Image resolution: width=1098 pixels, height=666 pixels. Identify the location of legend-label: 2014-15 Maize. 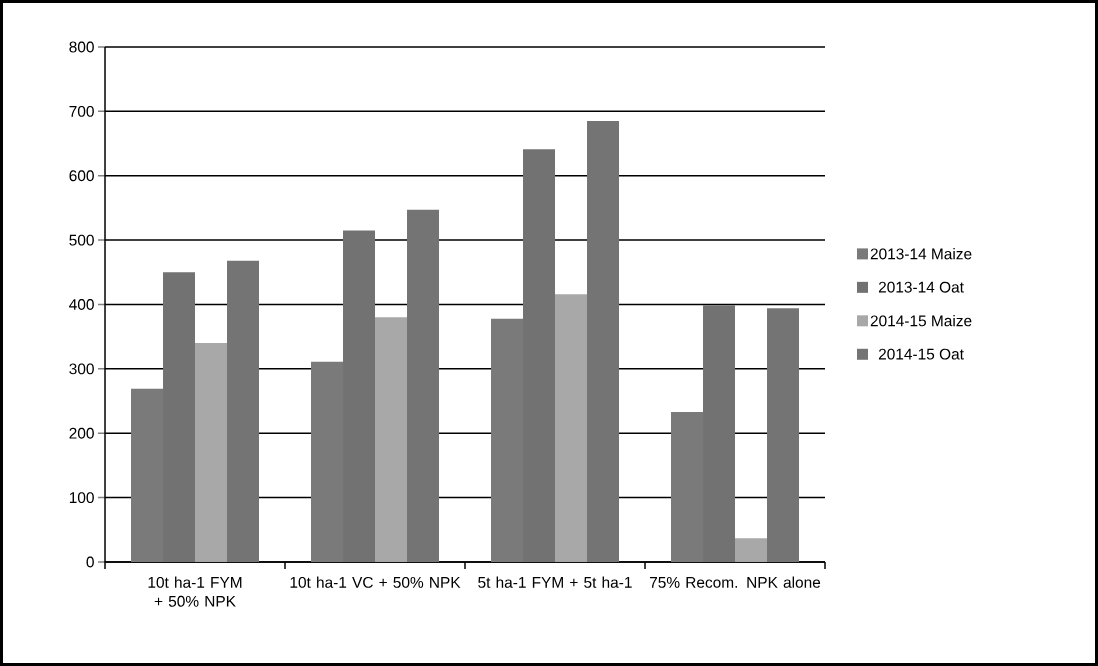
(921, 320).